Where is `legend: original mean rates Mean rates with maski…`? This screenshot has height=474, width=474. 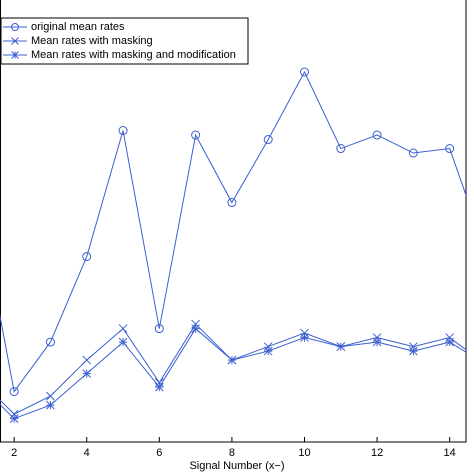
legend: original mean rates Mean rates with maski… is located at coordinates (124, 41).